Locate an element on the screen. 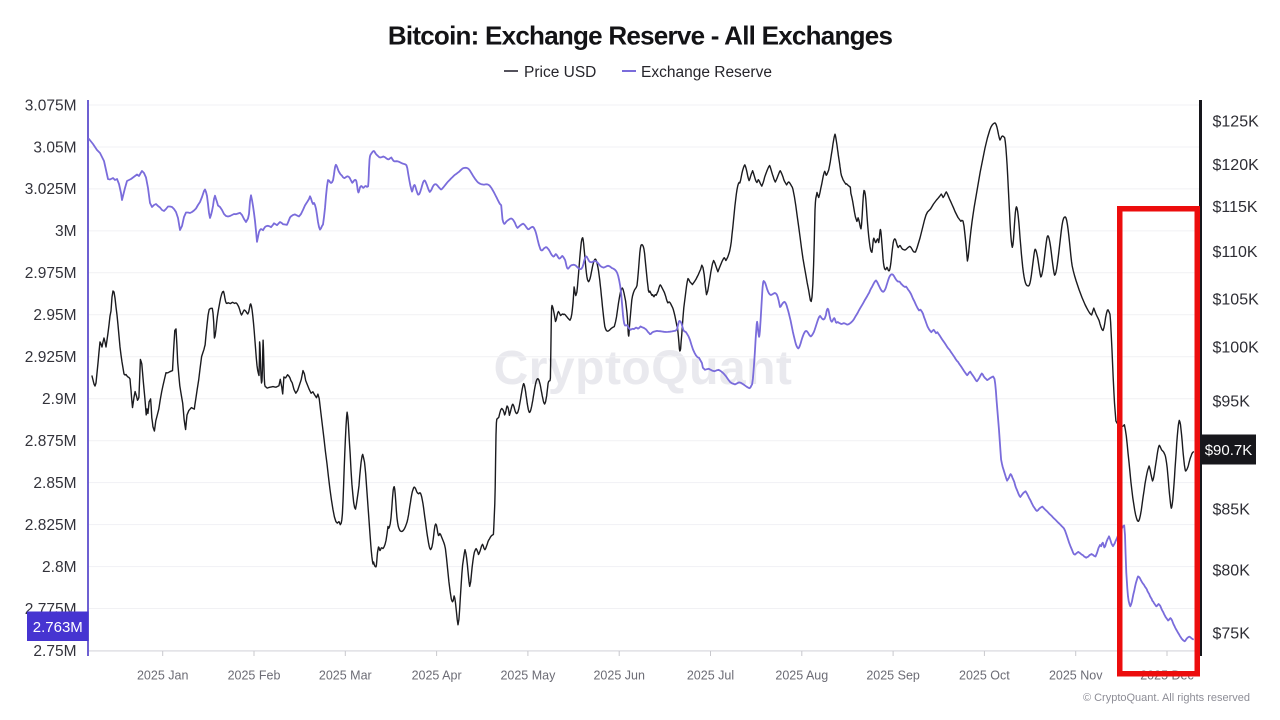 The width and height of the screenshot is (1280, 720). svg-text: 2.825M is located at coordinates (51, 525).